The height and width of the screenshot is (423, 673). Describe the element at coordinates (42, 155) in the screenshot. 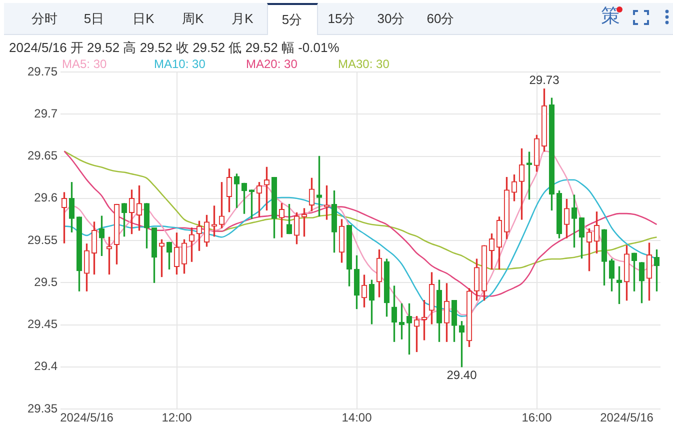

I see `y-tick-label: 29.65` at that location.